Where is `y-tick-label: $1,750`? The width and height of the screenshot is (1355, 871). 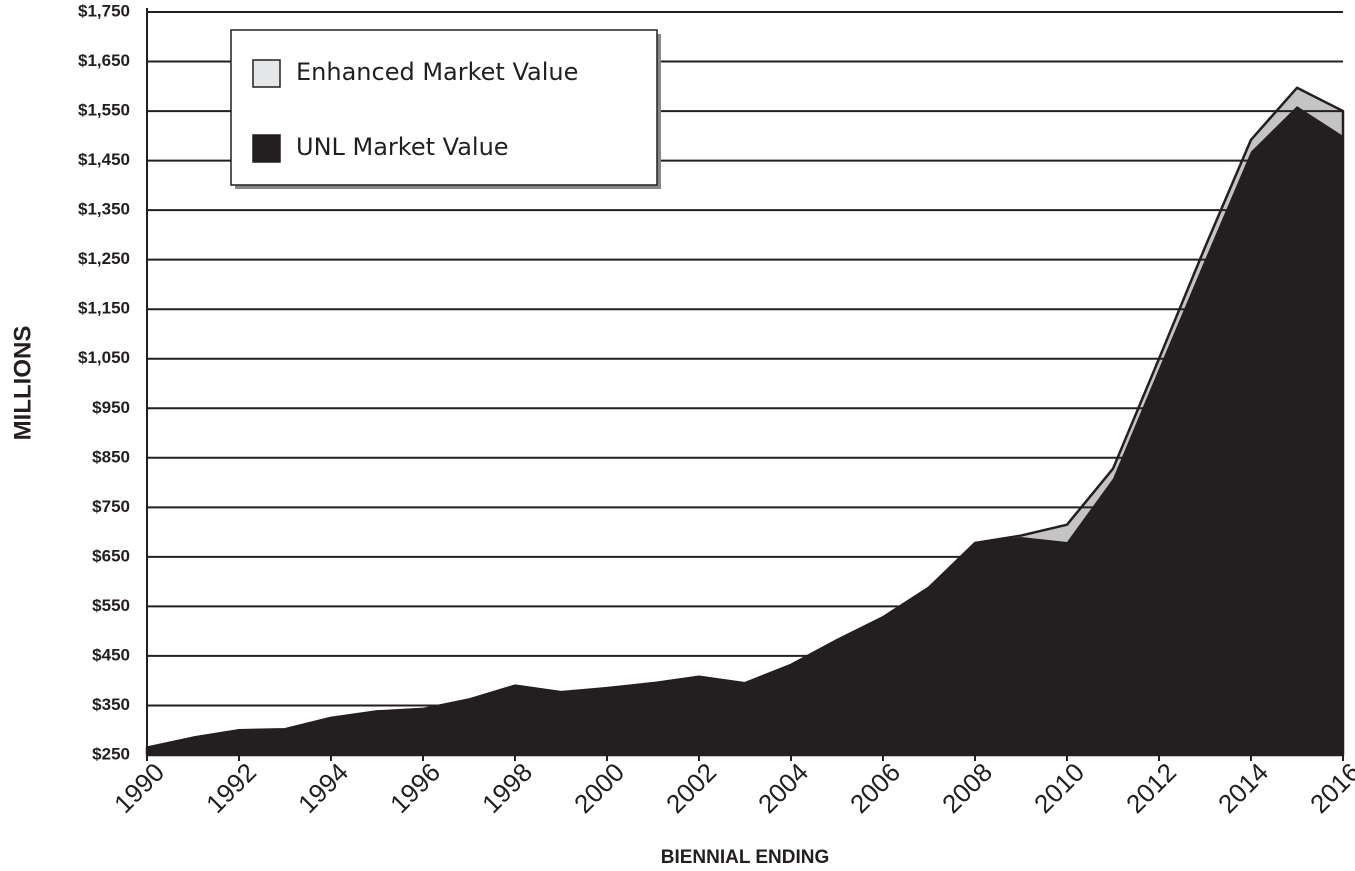
y-tick-label: $1,750 is located at coordinates (104, 10).